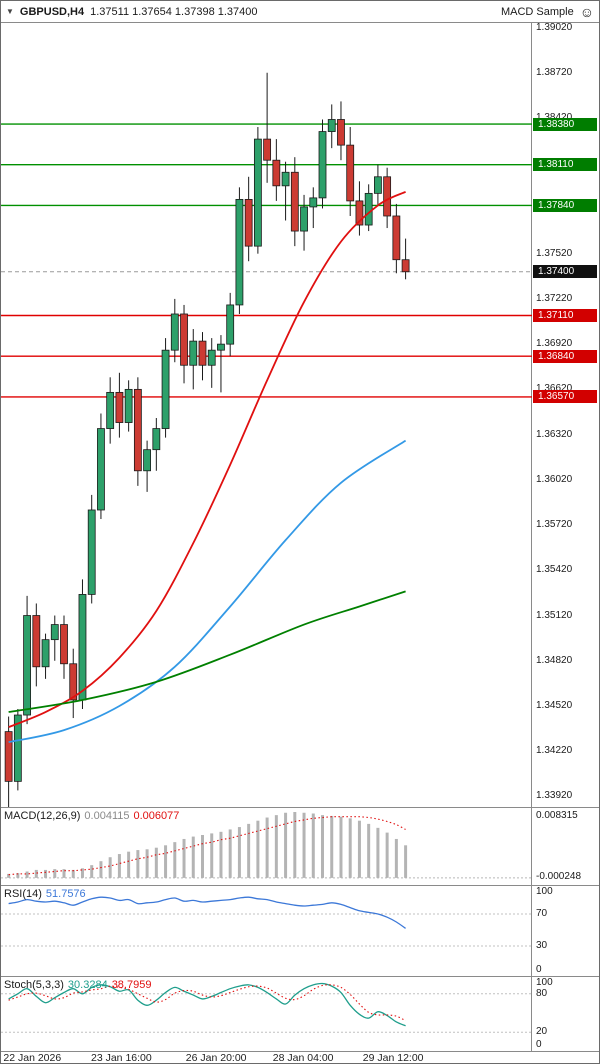 This screenshot has width=600, height=1064. What do you see at coordinates (565, 272) in the screenshot?
I see `price-level-label: 1.37400` at bounding box center [565, 272].